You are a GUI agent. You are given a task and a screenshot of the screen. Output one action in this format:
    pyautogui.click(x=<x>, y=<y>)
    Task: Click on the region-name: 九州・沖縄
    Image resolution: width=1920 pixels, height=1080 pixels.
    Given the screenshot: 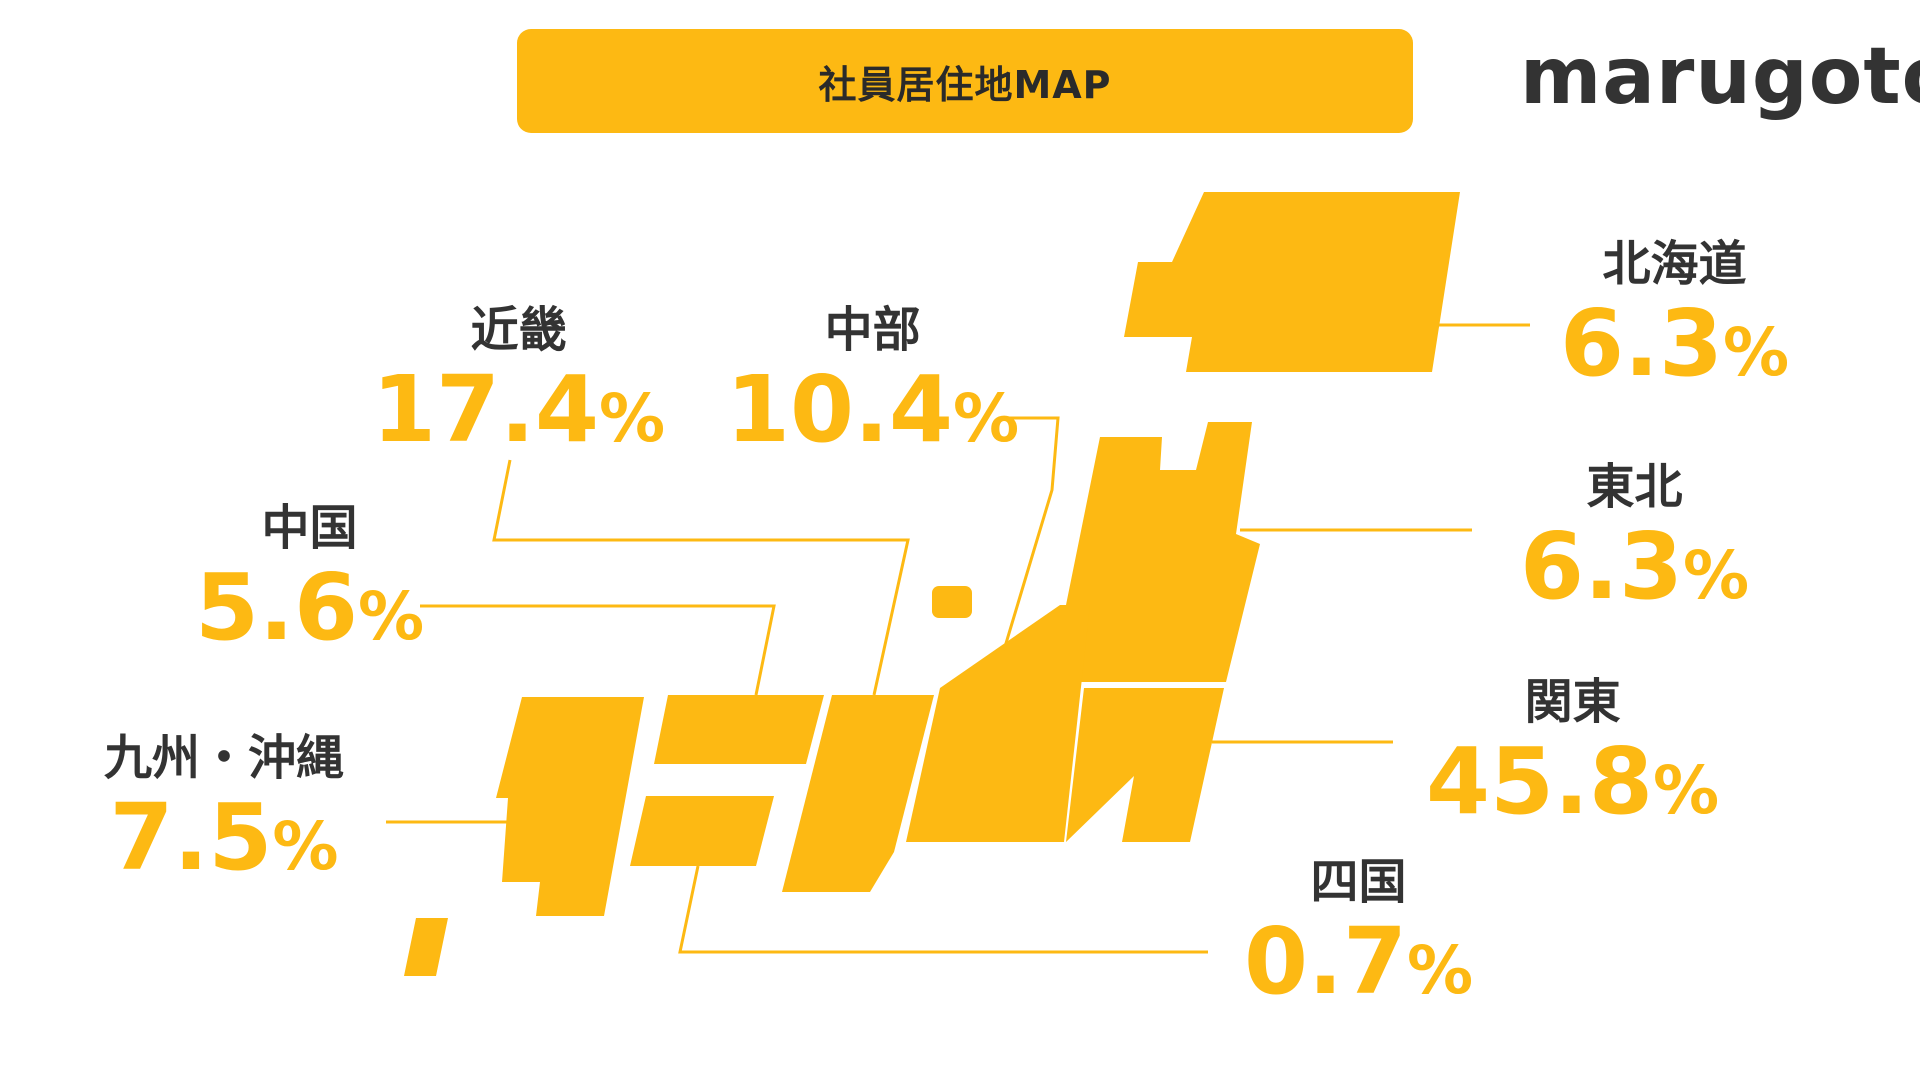 What is the action you would take?
    pyautogui.click(x=224, y=758)
    